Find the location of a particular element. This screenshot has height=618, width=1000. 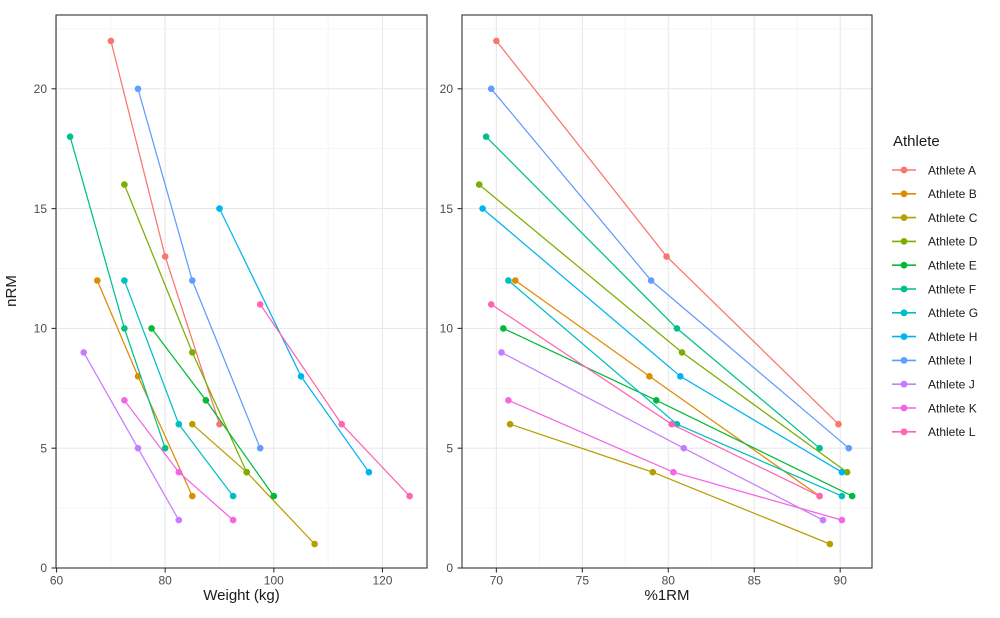

series-athlete-e is located at coordinates (678, 412).